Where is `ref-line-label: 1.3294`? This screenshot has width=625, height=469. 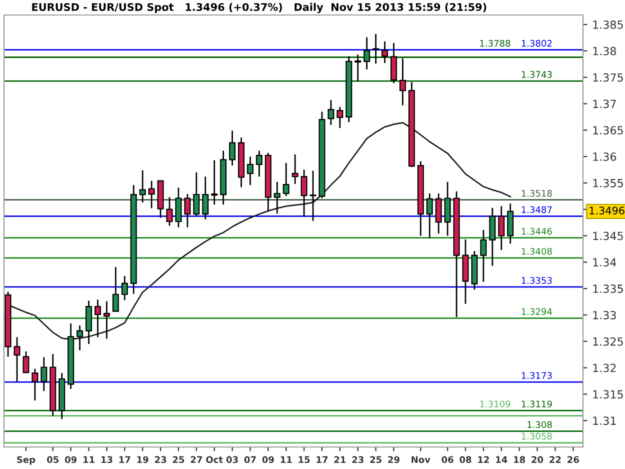 ref-line-label: 1.3294 is located at coordinates (537, 311).